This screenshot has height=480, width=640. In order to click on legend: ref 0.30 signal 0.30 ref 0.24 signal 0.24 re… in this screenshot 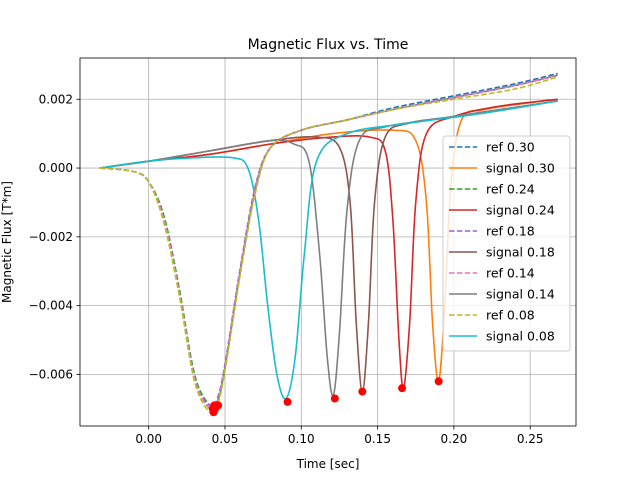, I will do `click(506, 243)`.